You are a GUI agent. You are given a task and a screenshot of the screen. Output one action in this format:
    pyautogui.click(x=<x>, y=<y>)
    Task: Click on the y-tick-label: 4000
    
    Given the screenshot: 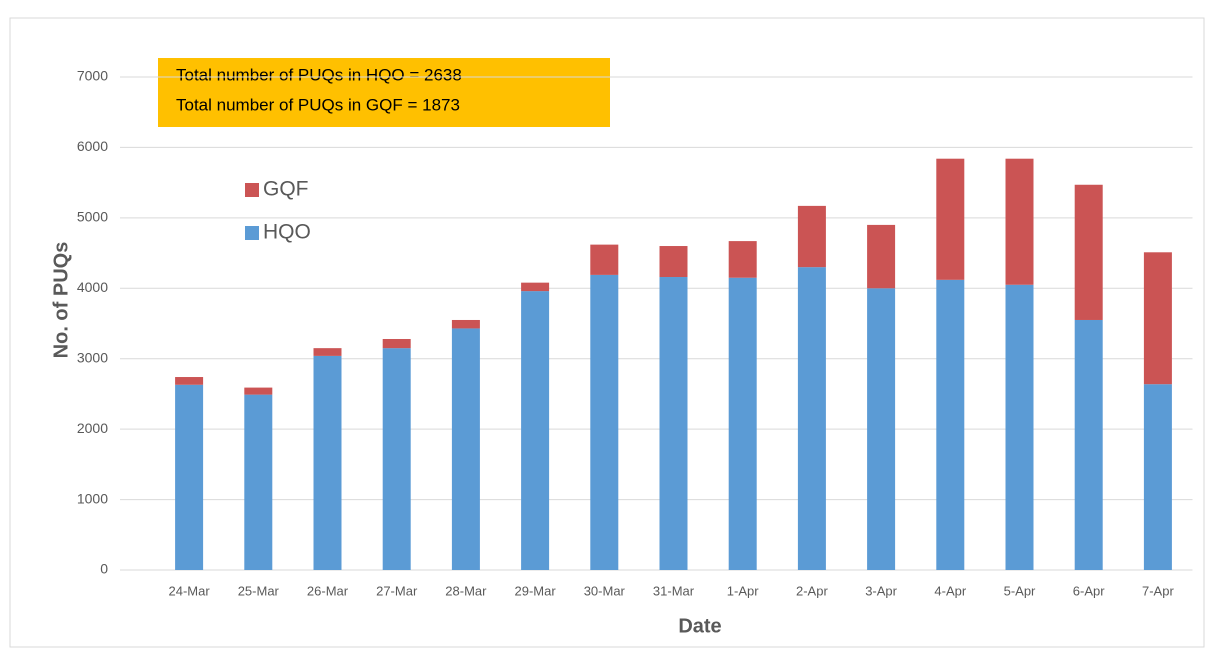 What is the action you would take?
    pyautogui.click(x=92, y=287)
    